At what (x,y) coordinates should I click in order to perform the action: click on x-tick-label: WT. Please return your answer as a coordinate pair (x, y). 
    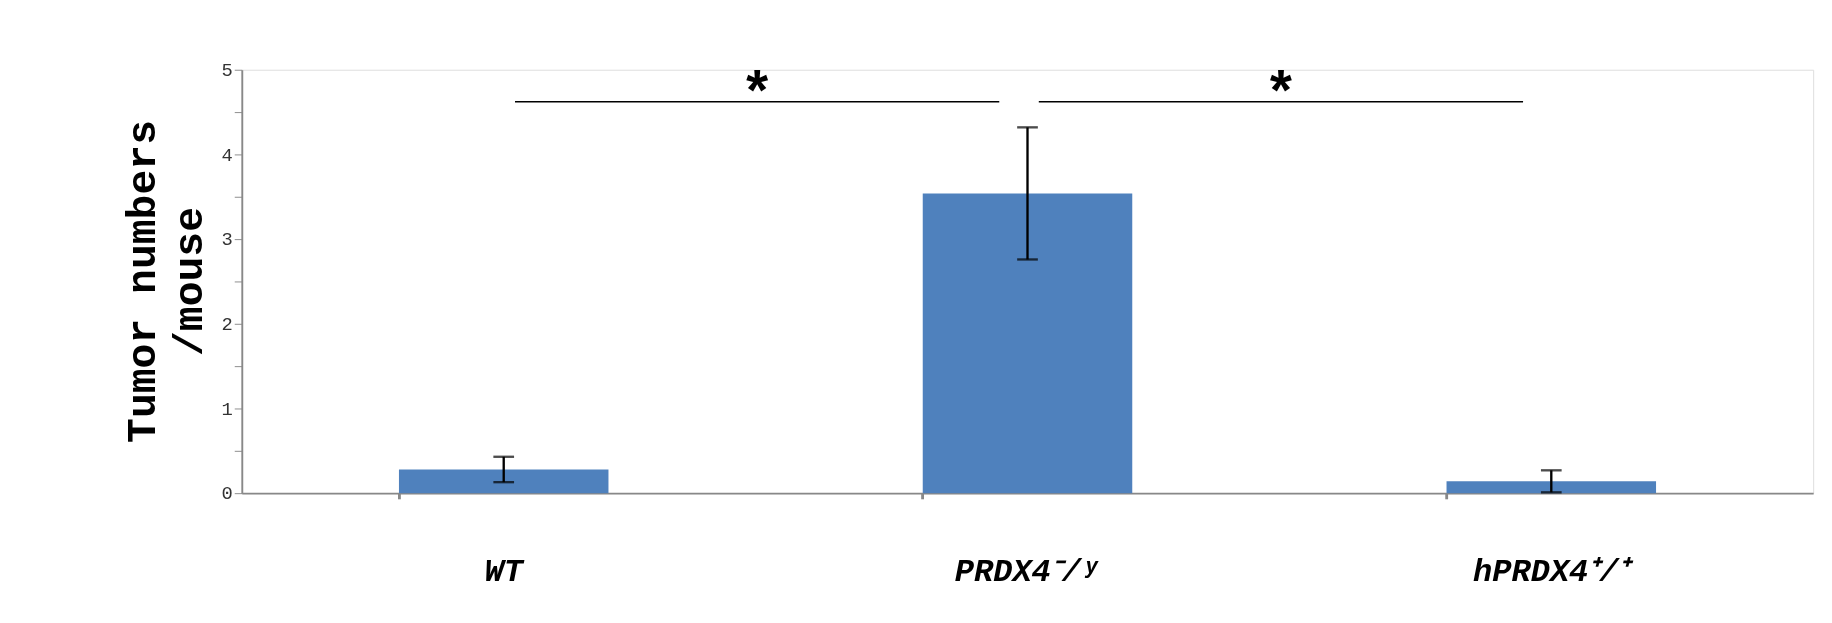
    Looking at the image, I should click on (504, 573).